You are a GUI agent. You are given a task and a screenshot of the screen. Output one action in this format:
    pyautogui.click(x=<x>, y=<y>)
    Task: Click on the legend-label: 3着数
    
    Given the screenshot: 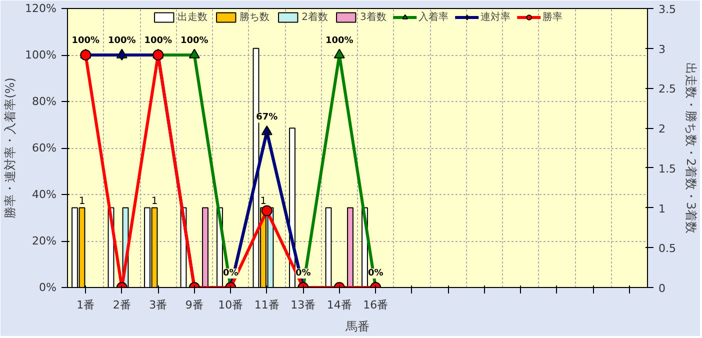 What is the action you would take?
    pyautogui.click(x=373, y=17)
    